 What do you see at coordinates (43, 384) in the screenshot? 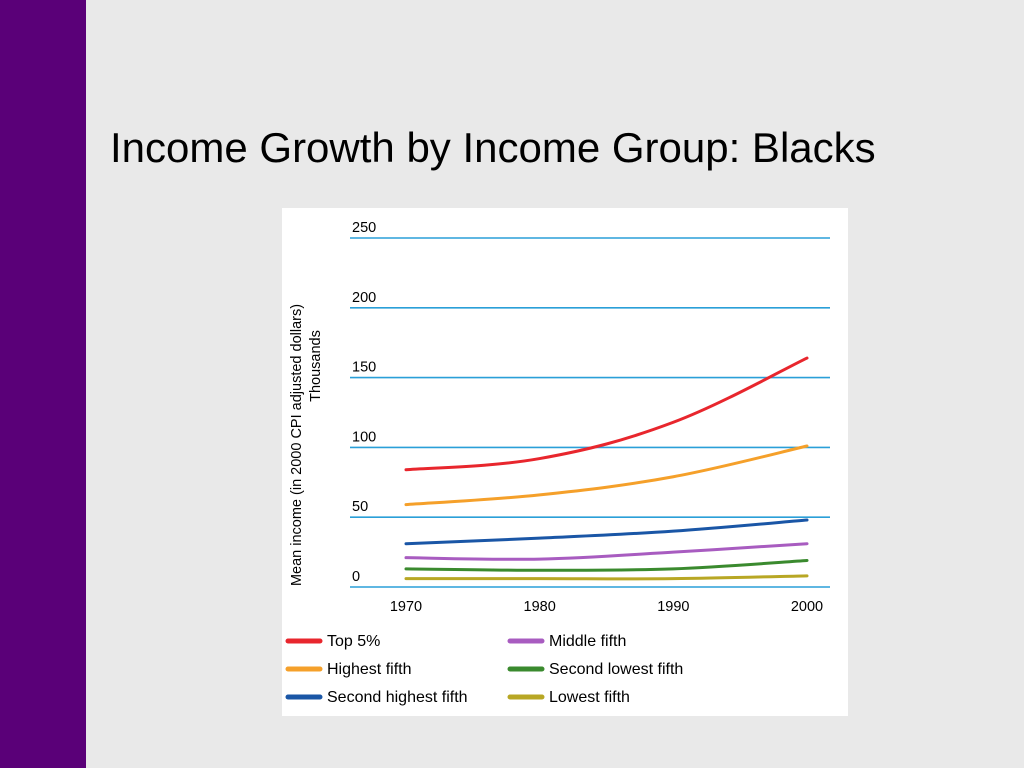
I see `left-accent-bar` at bounding box center [43, 384].